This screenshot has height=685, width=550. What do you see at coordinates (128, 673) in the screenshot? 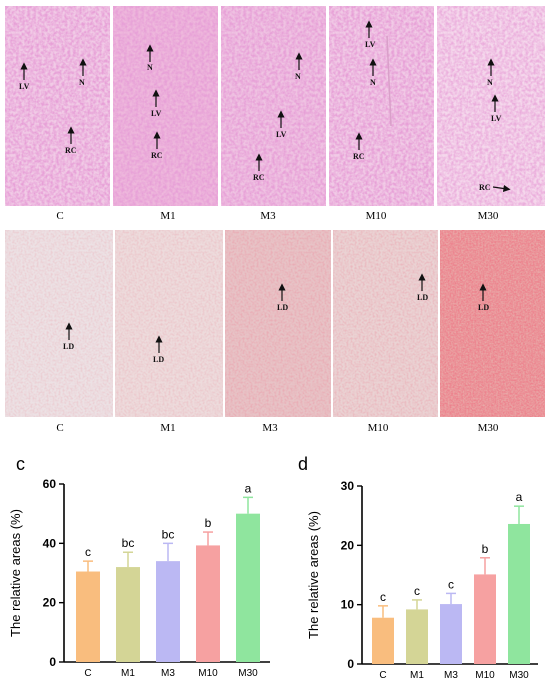
I see `x-tick-label-c: M1` at bounding box center [128, 673].